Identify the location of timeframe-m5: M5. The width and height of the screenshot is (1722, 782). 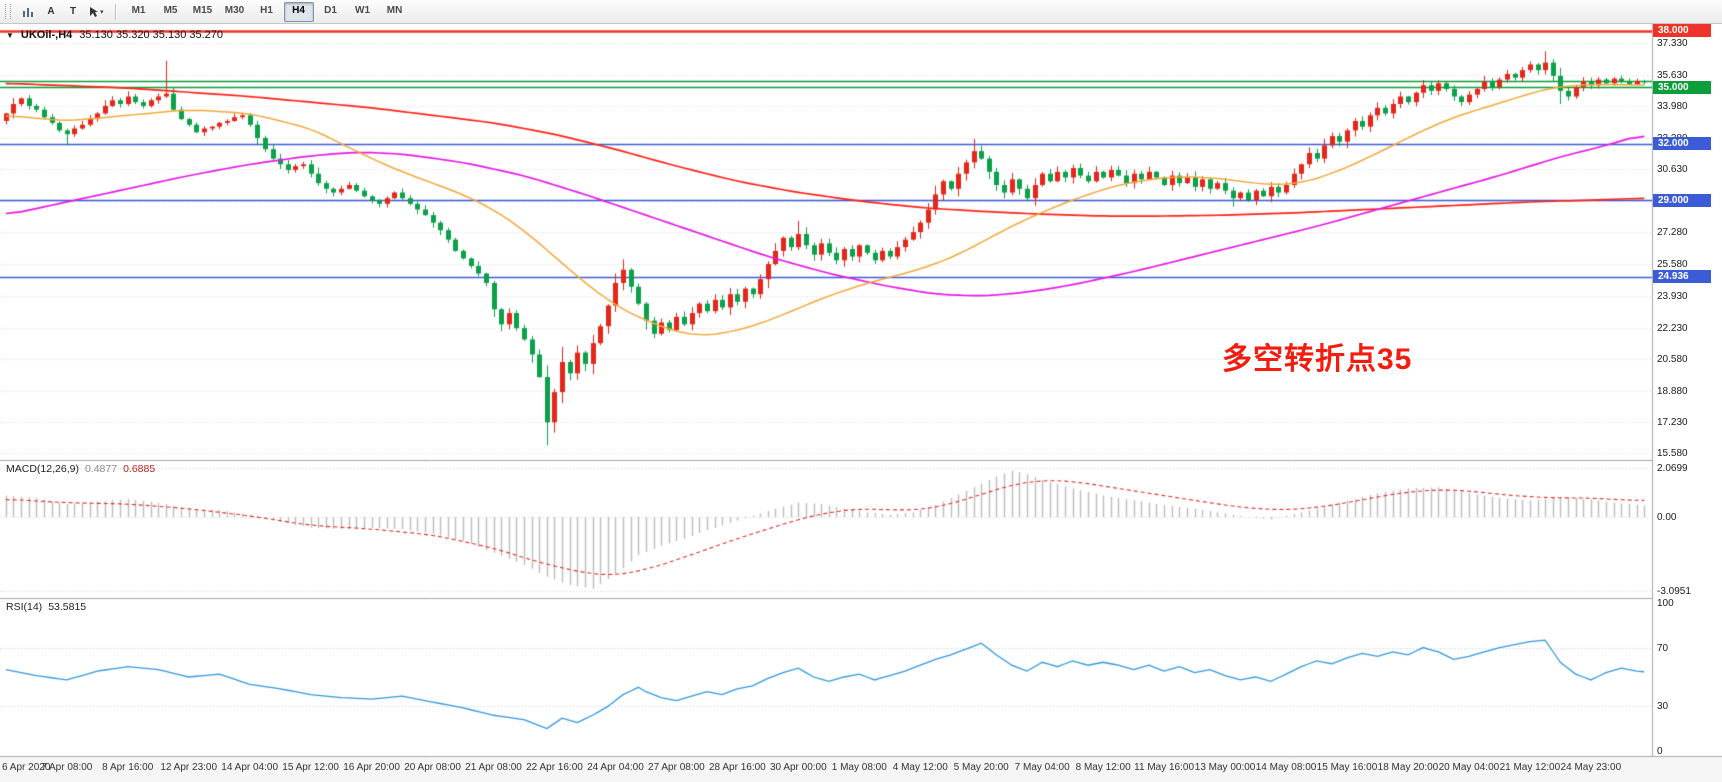
(170, 10).